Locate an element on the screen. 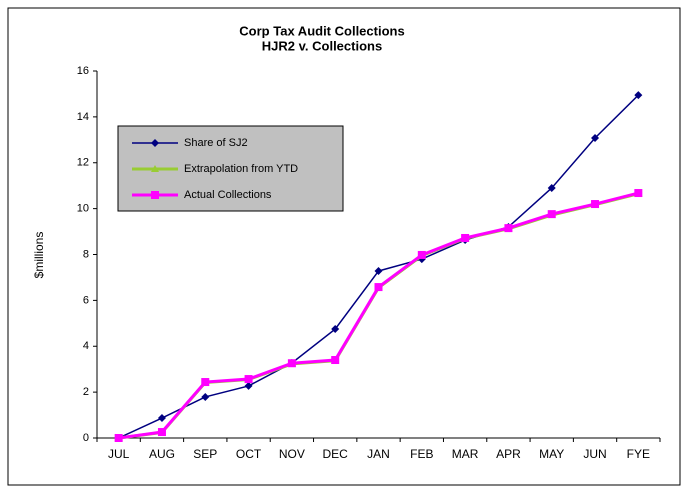 The height and width of the screenshot is (493, 690). y-tick-label: 4 is located at coordinates (86, 346).